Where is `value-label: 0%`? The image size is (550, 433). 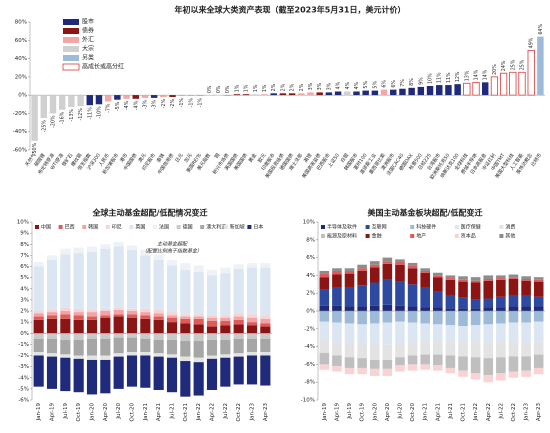
value-label: 0% is located at coordinates (210, 89).